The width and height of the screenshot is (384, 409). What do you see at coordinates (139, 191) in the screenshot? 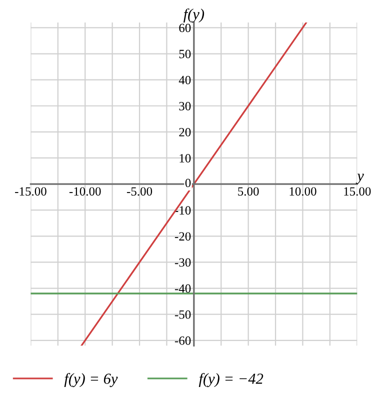
I see `x-tick-label: -5.00` at bounding box center [139, 191].